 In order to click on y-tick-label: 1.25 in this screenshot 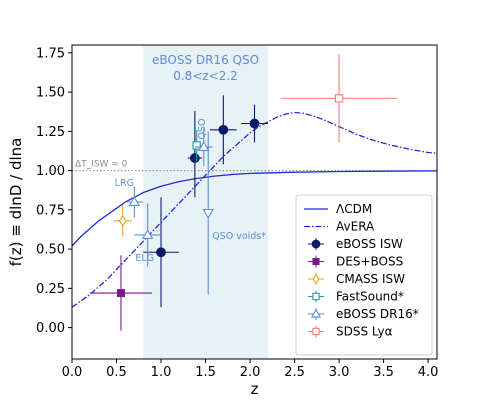, I will do `click(50, 132)`.